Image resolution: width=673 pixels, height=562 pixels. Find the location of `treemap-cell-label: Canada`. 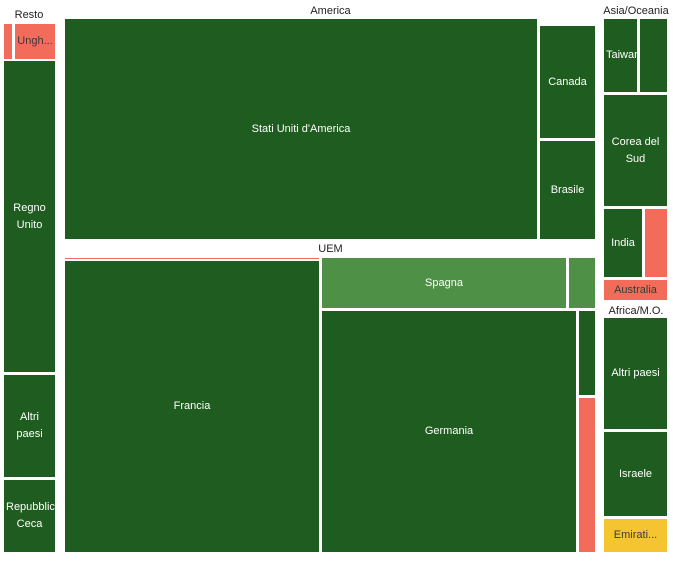

treemap-cell-label: Canada is located at coordinates (567, 81).